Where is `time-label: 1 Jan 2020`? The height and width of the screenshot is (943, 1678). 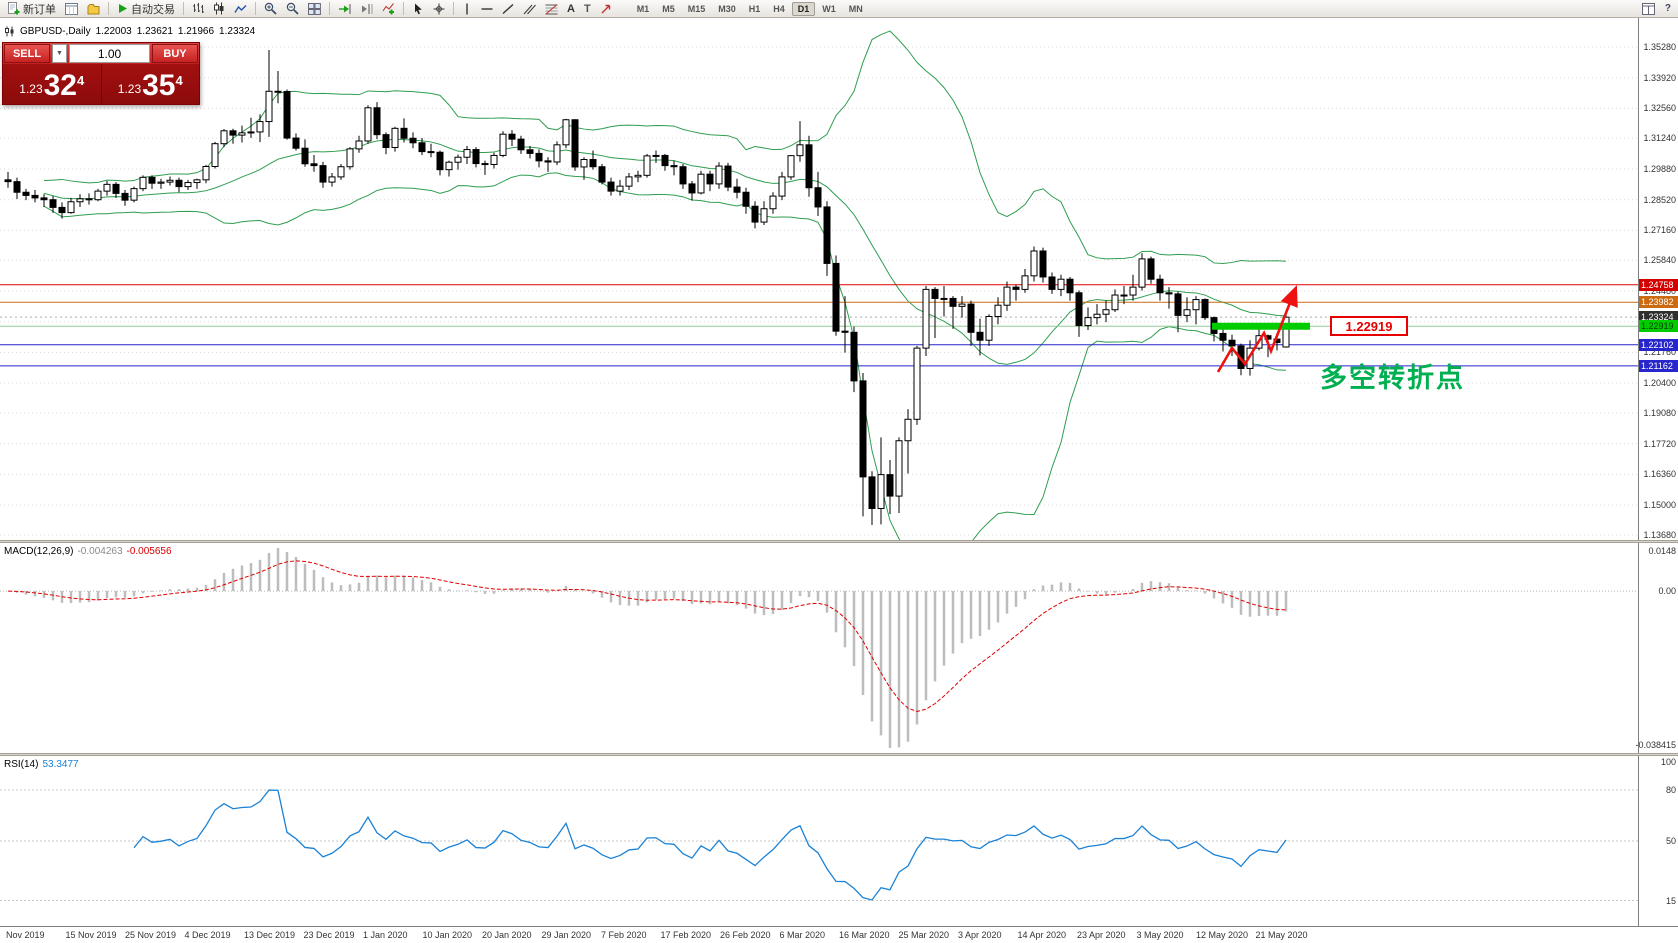
time-label: 1 Jan 2020 is located at coordinates (385, 935).